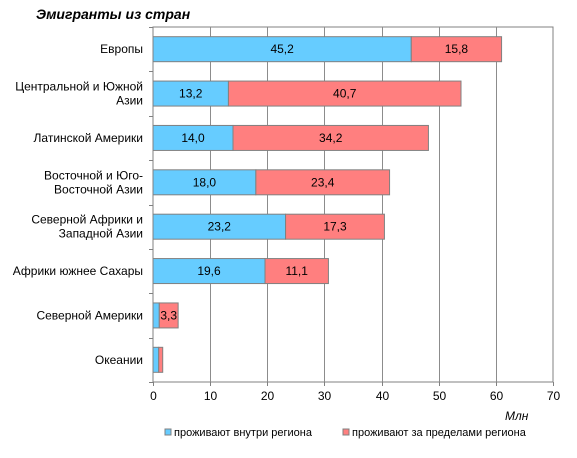  What do you see at coordinates (113, 14) in the screenshot?
I see `chart-title: Эмигранты из стран` at bounding box center [113, 14].